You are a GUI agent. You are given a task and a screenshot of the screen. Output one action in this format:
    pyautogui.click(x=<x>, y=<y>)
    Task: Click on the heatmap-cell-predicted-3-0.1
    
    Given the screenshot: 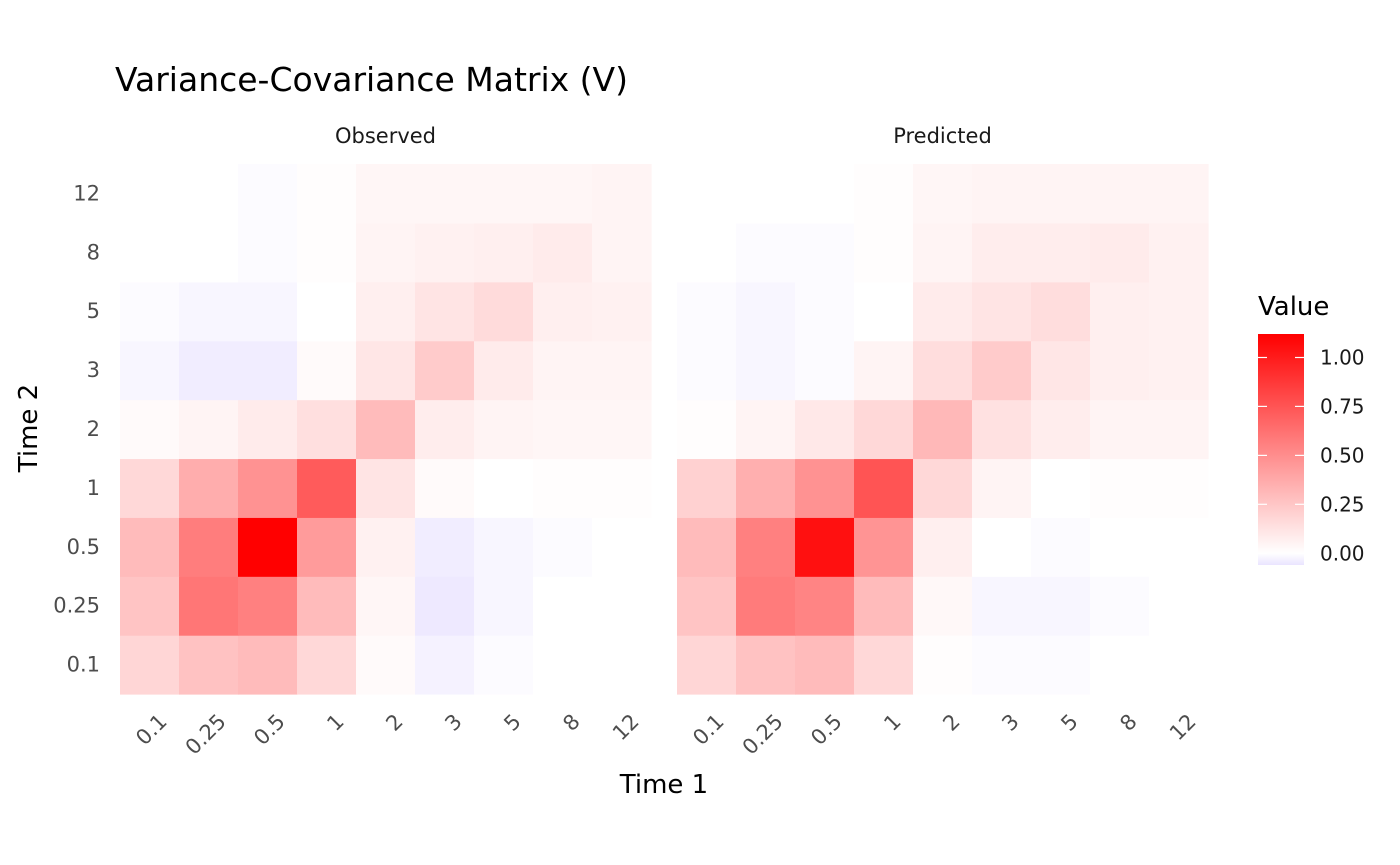 What is the action you would take?
    pyautogui.click(x=1002, y=665)
    